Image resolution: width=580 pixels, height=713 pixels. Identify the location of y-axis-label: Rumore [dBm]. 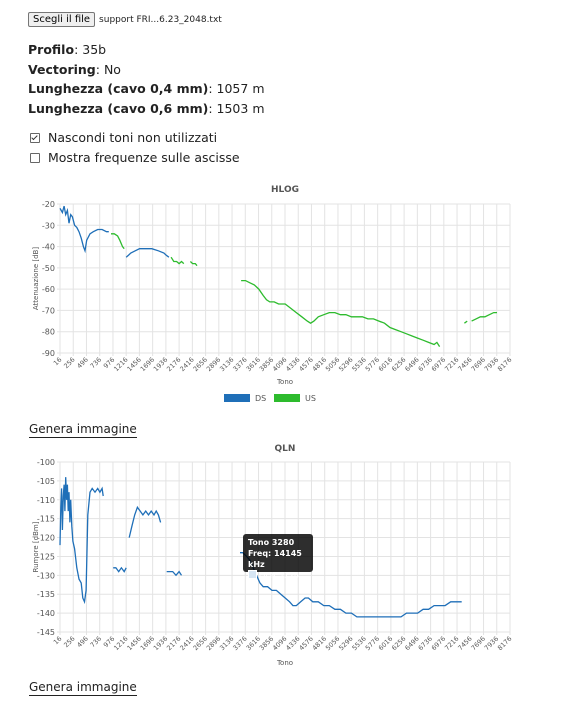
(36, 546).